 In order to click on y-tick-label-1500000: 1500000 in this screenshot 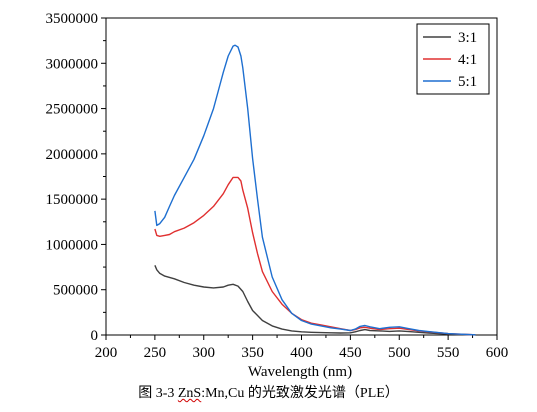, I will do `click(72, 200)`.